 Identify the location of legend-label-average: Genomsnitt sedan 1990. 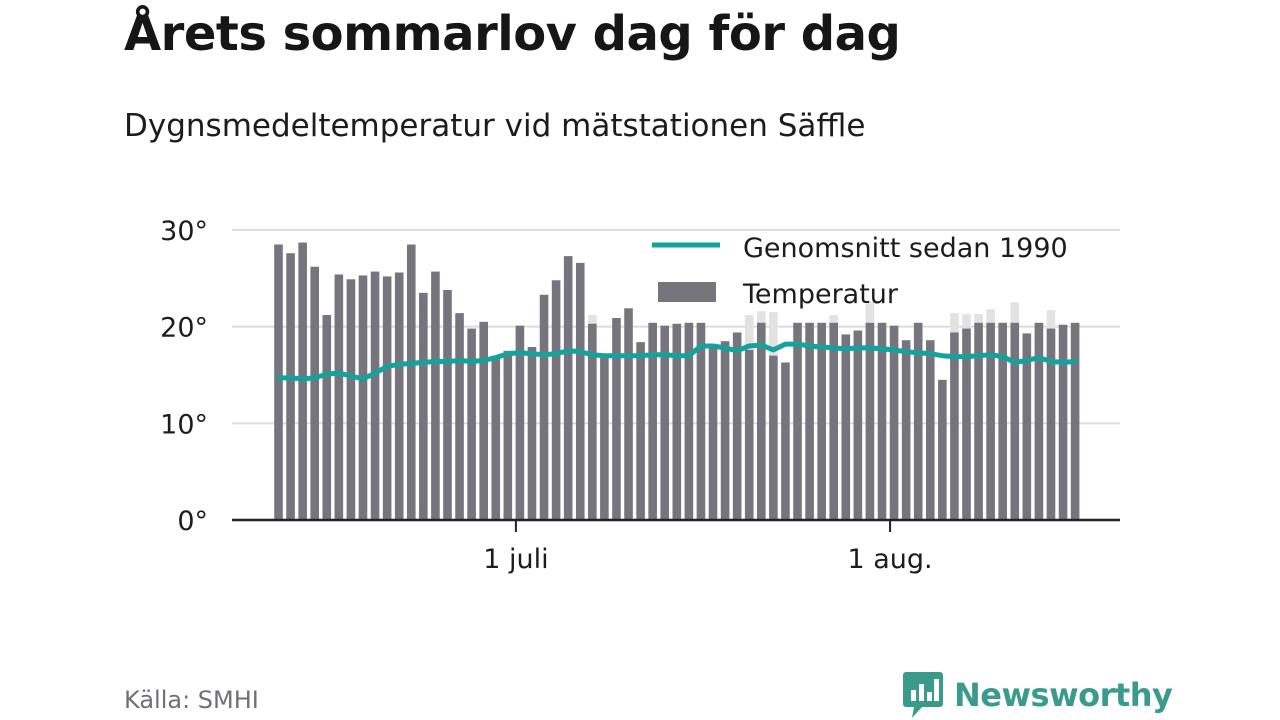
(905, 248).